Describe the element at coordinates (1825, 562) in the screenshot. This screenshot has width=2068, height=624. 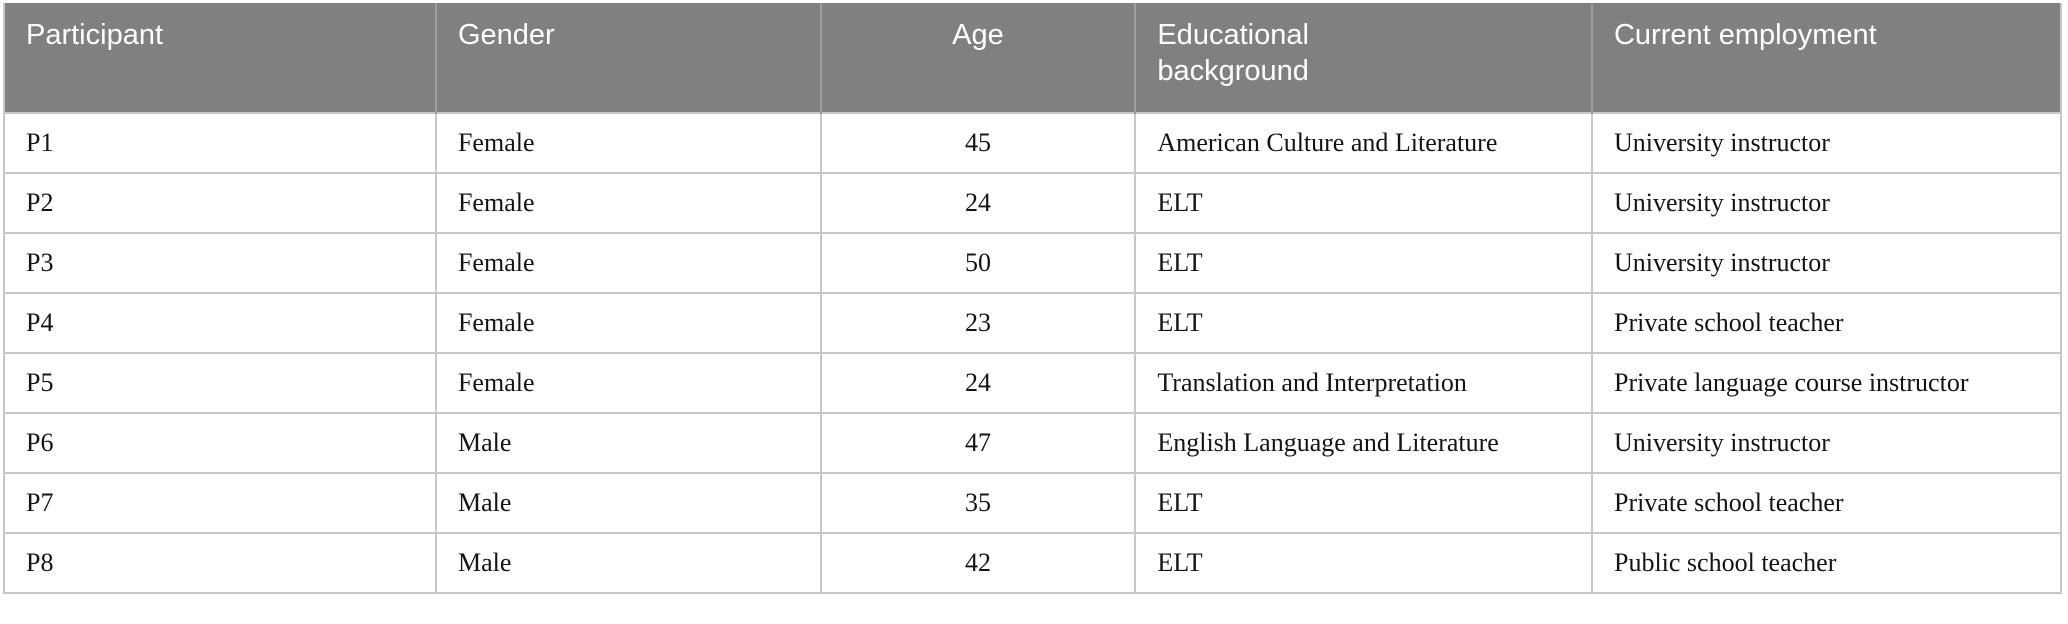
I see `cell-current-employment: Public school teacher` at that location.